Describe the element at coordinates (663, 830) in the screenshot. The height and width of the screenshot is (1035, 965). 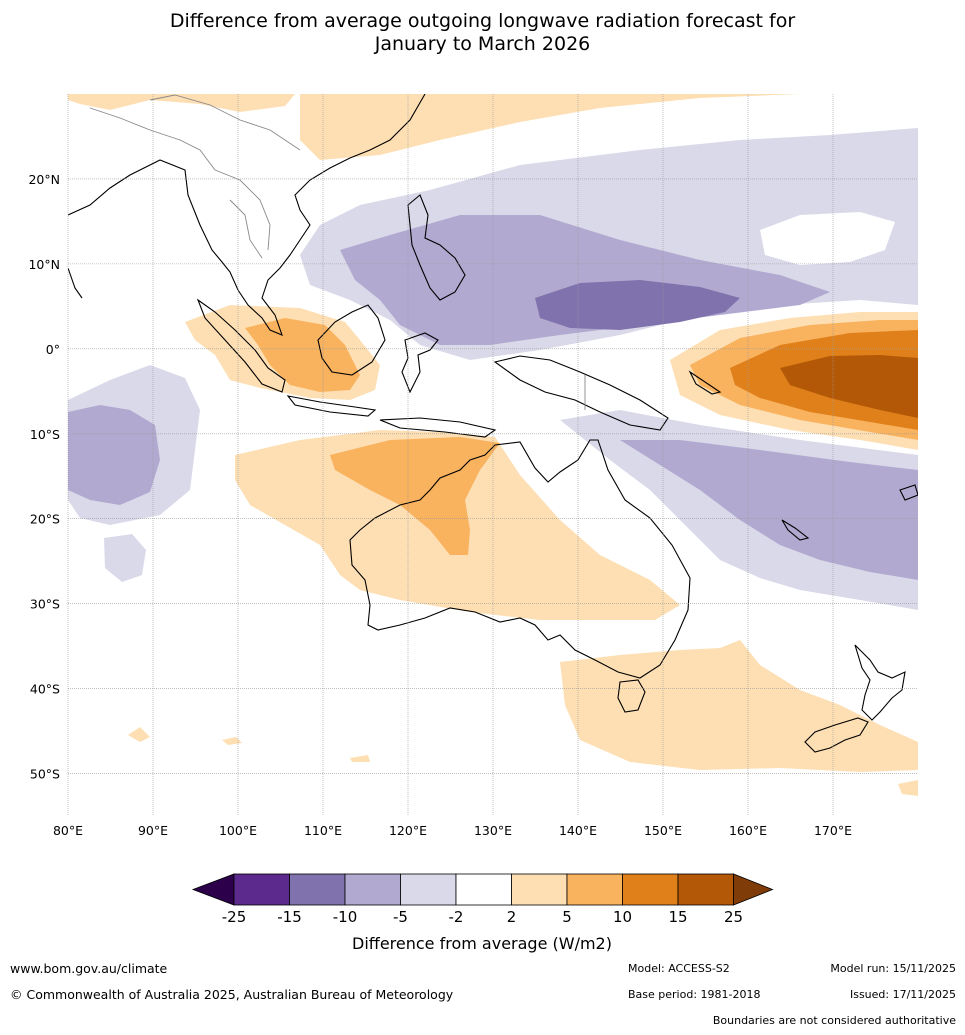
I see `lon-tick-label: 150°E` at that location.